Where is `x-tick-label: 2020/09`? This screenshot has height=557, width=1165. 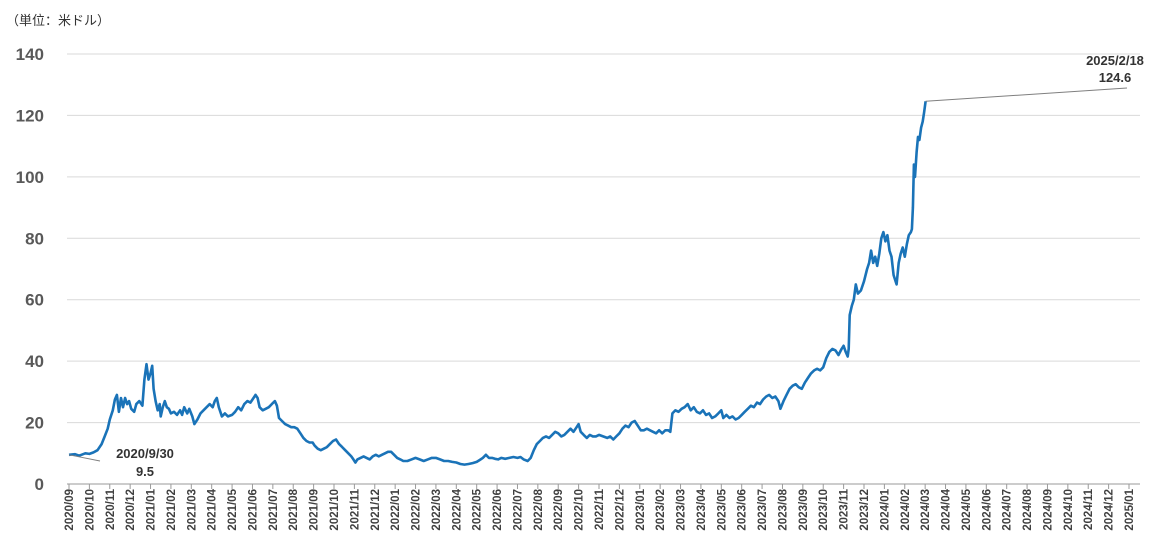 x-tick-label: 2020/09 is located at coordinates (70, 510).